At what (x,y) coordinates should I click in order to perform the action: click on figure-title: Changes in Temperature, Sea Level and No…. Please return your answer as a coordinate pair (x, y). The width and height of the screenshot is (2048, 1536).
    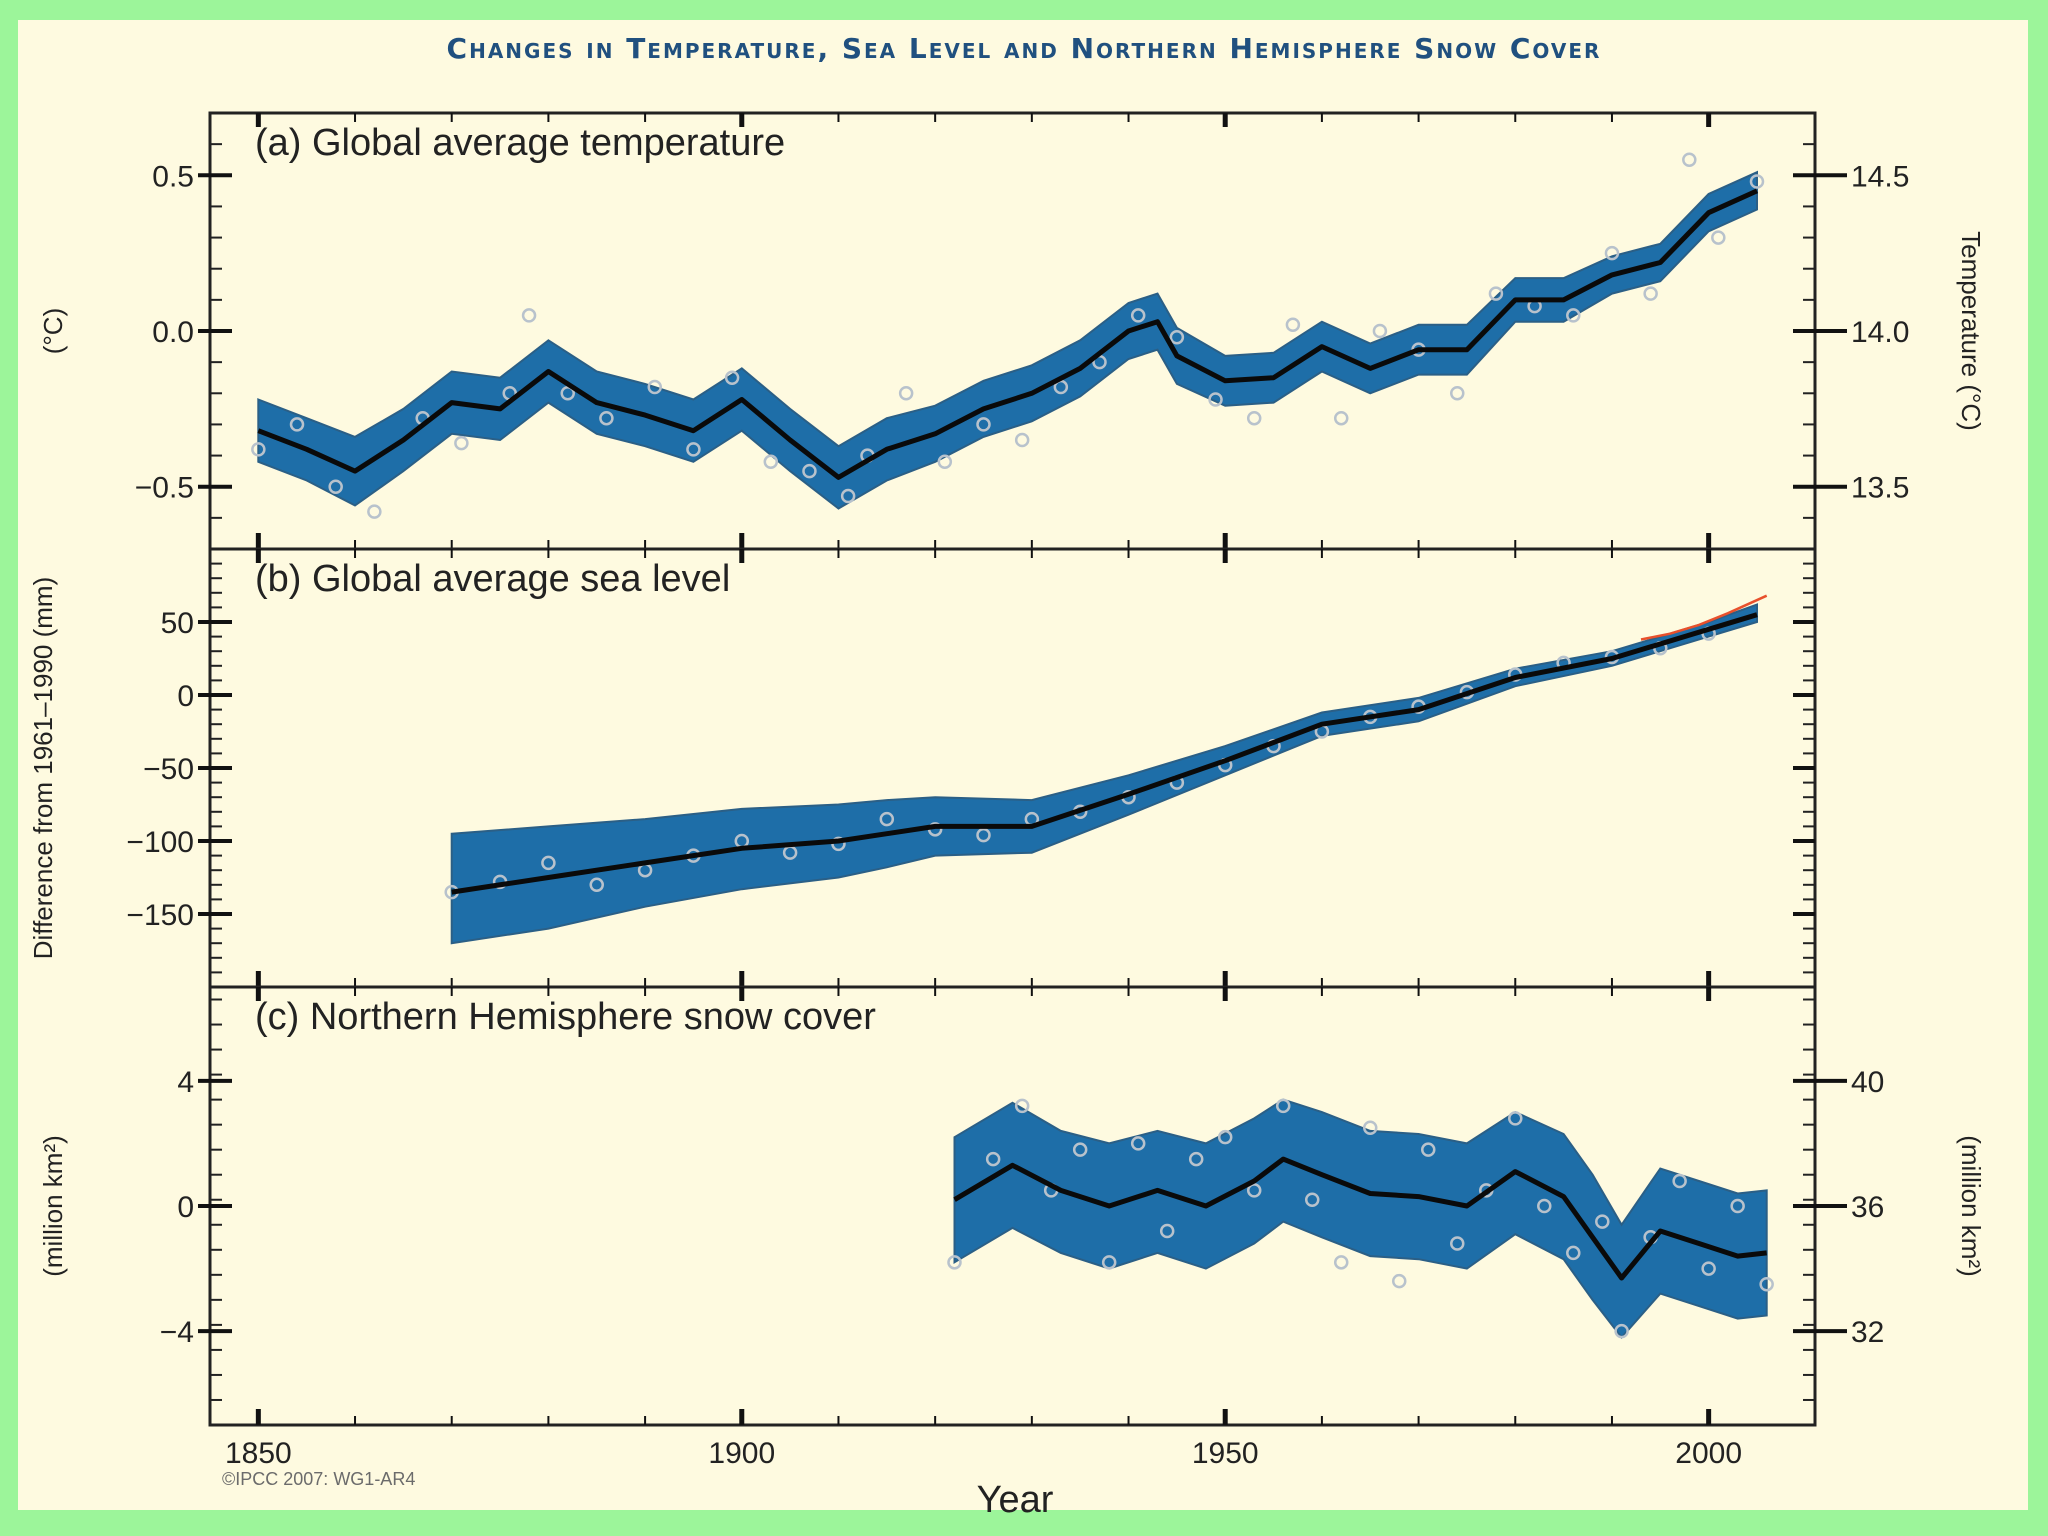
    Looking at the image, I should click on (1024, 48).